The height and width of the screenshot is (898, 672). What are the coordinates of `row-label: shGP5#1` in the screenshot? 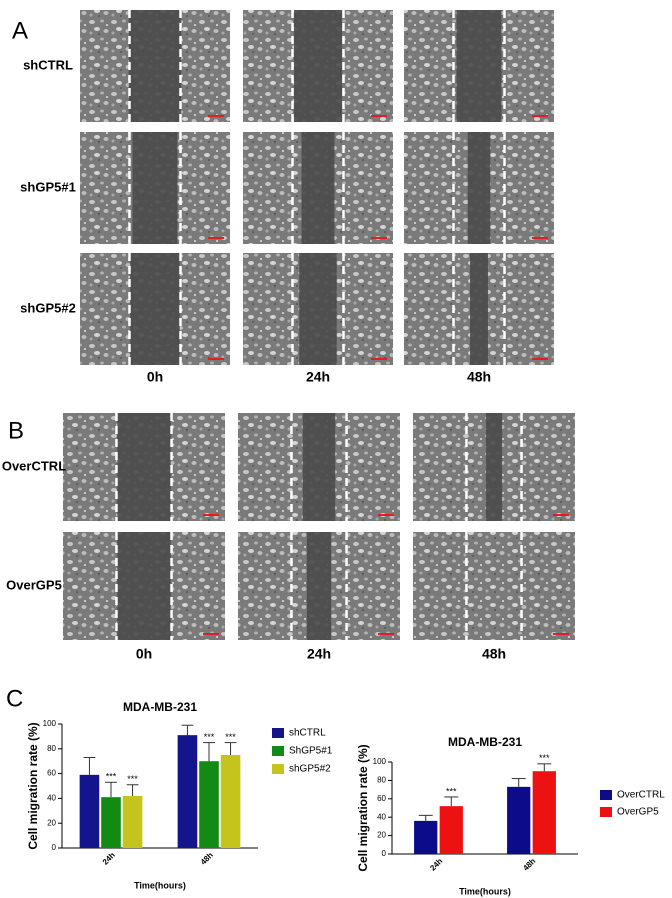 It's located at (48, 186).